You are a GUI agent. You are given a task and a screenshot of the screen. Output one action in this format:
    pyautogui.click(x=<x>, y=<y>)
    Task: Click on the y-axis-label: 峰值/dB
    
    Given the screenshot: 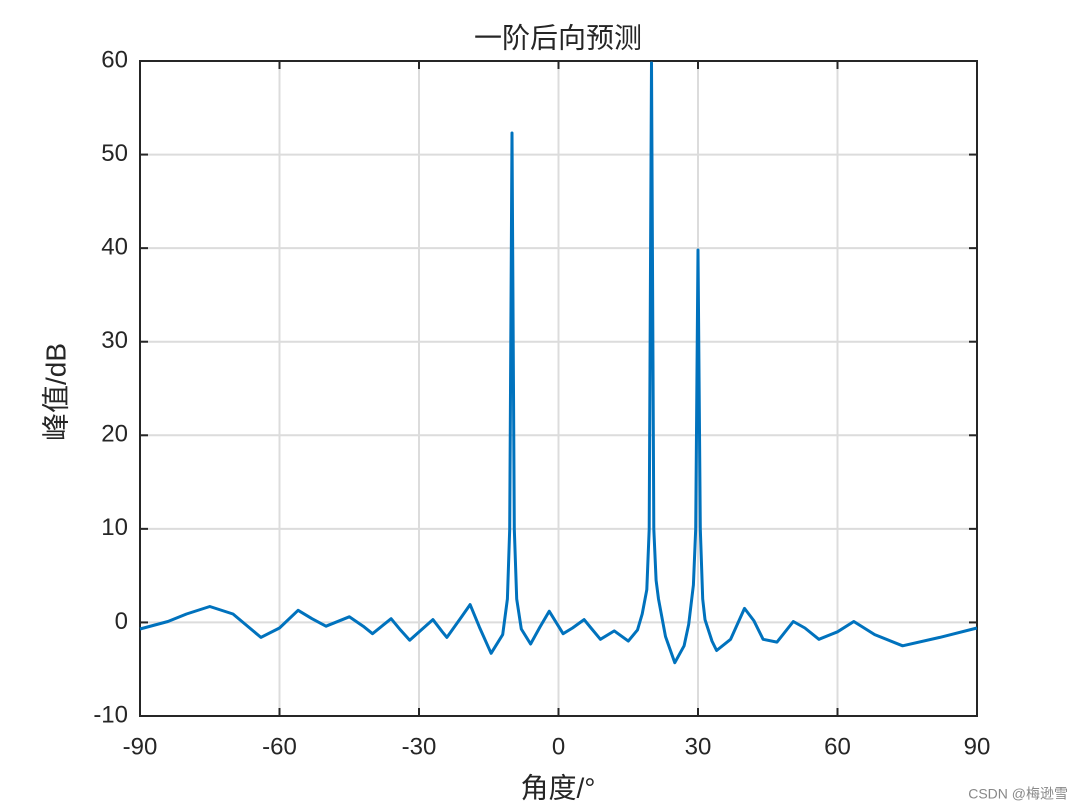 What is the action you would take?
    pyautogui.click(x=55, y=392)
    